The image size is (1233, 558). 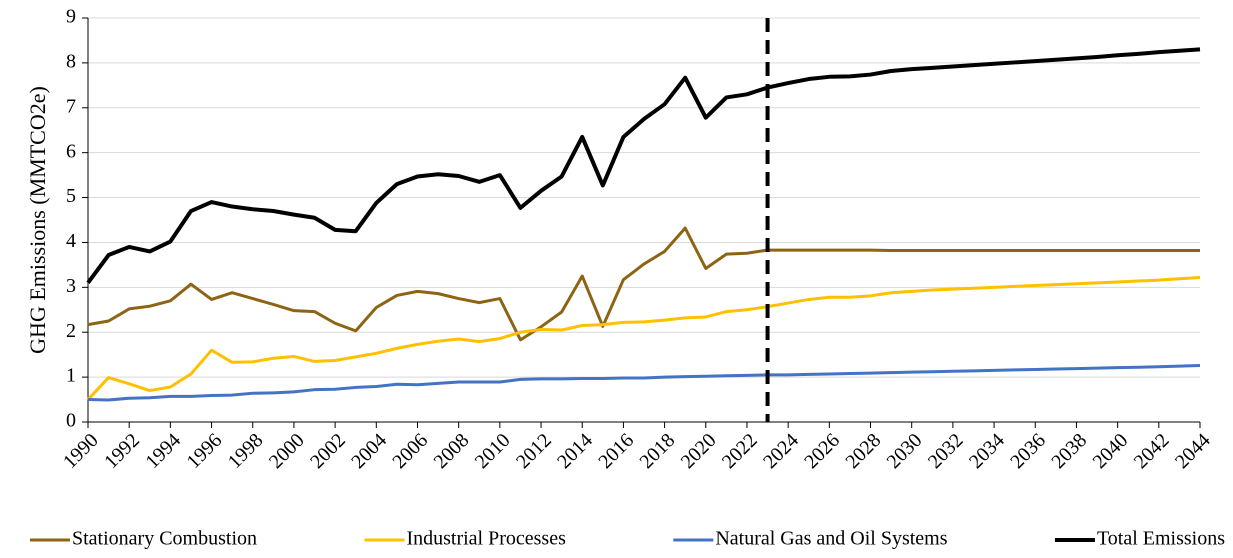 I want to click on x-tick-label: 2022, so click(x=740, y=451).